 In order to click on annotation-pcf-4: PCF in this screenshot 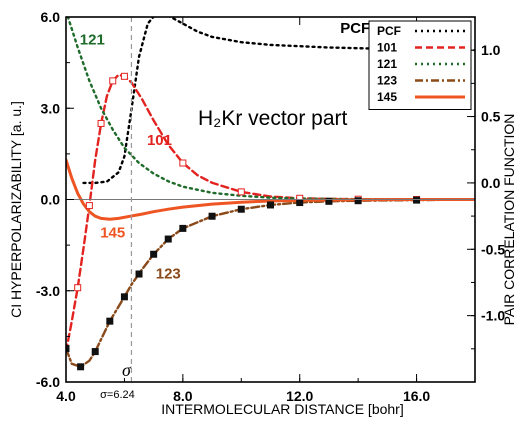, I will do `click(355, 28)`.